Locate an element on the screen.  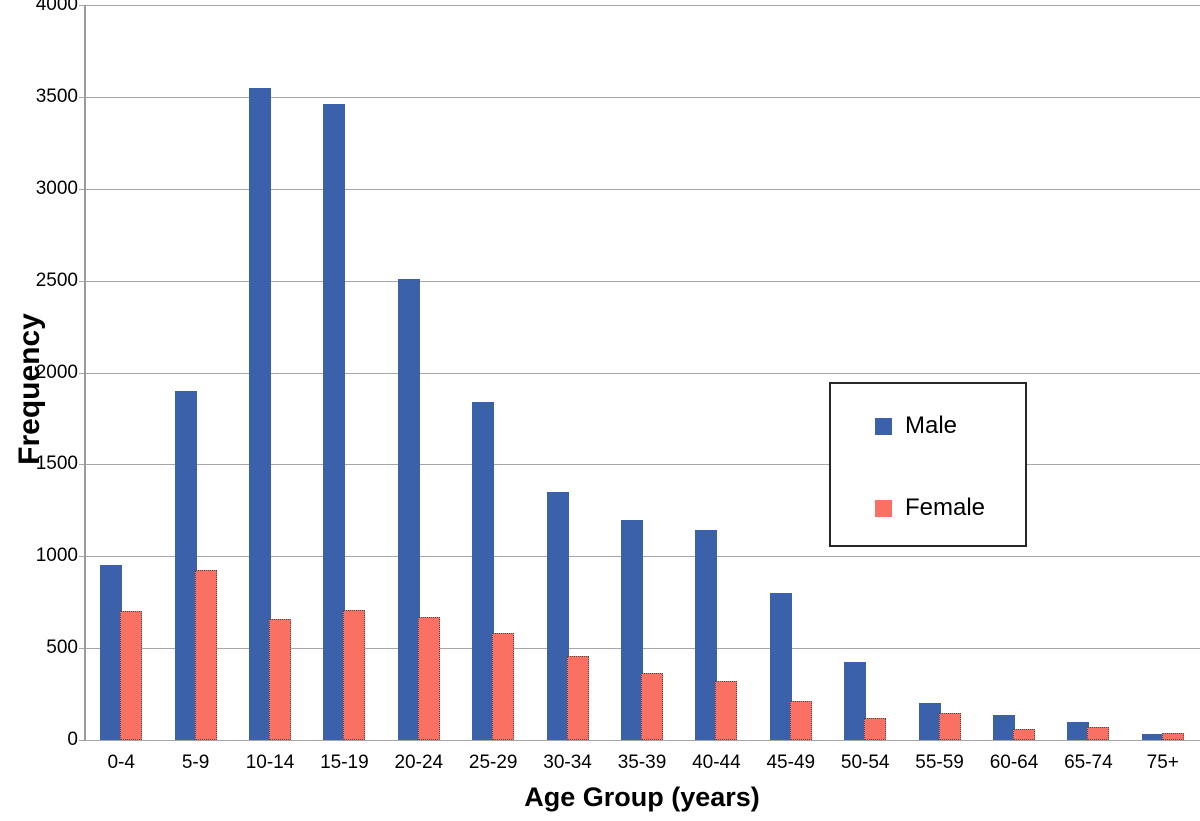
x-tick-label-65-74: 65-74 is located at coordinates (1088, 762).